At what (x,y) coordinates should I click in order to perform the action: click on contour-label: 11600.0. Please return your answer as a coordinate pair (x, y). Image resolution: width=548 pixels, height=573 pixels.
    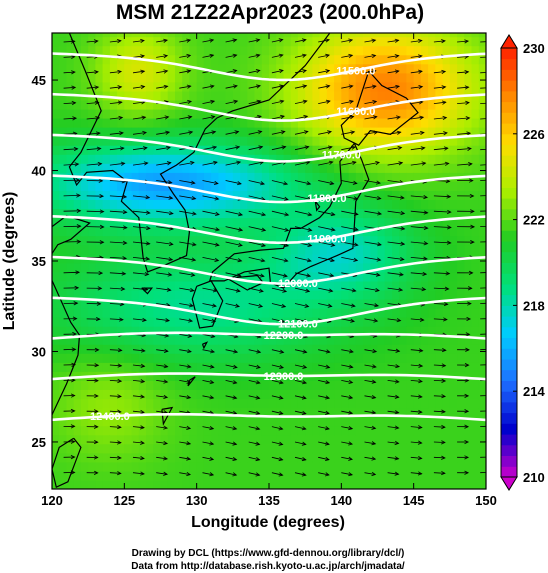
    Looking at the image, I should click on (355, 112).